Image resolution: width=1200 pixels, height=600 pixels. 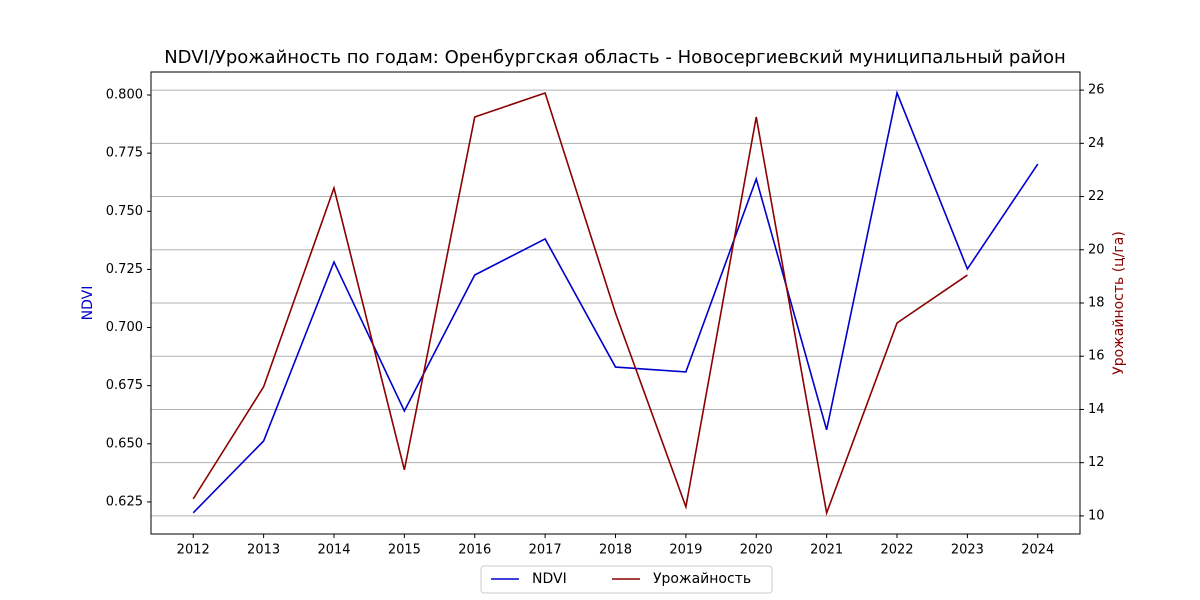 I want to click on y-tick-label: 0.800, so click(x=124, y=95).